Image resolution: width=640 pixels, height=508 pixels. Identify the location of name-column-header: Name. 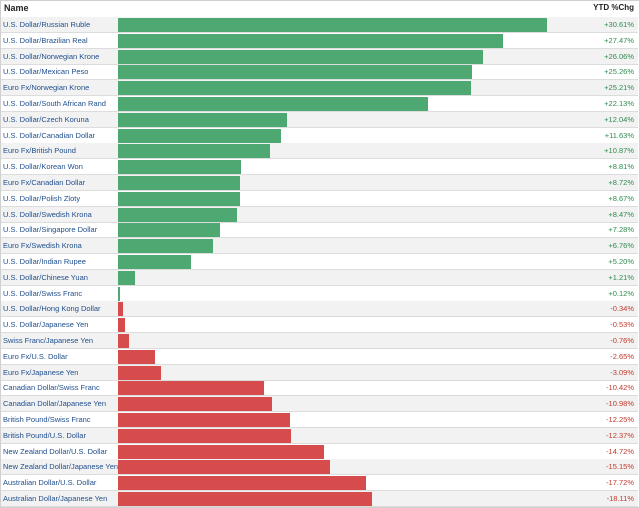
(16, 8).